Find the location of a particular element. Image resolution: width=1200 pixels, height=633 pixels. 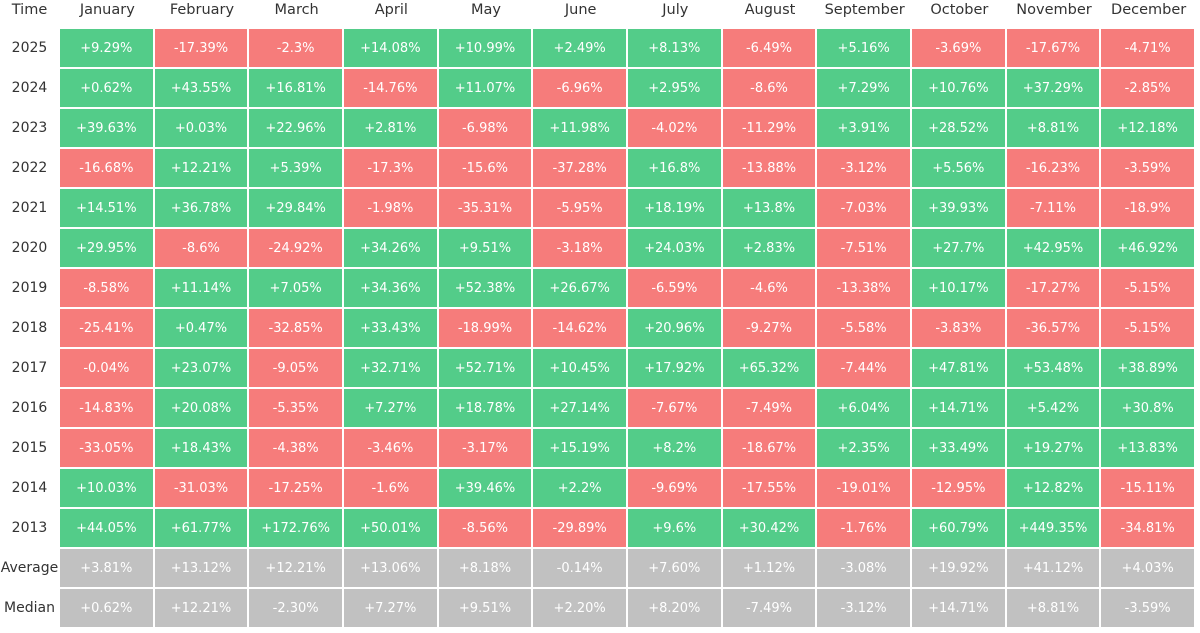

value-cell: -2.3% is located at coordinates (295, 48).